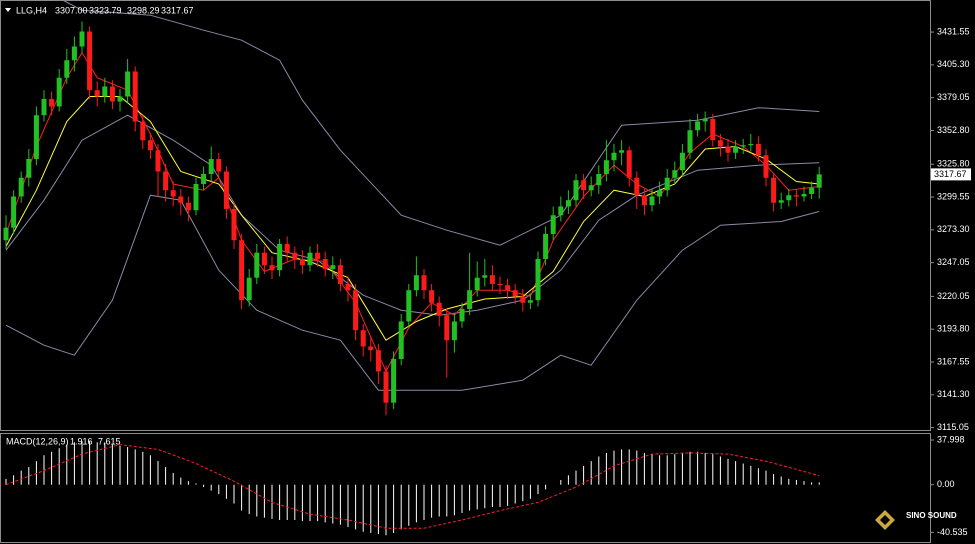  I want to click on logo: SINO SOUND, so click(916, 520).